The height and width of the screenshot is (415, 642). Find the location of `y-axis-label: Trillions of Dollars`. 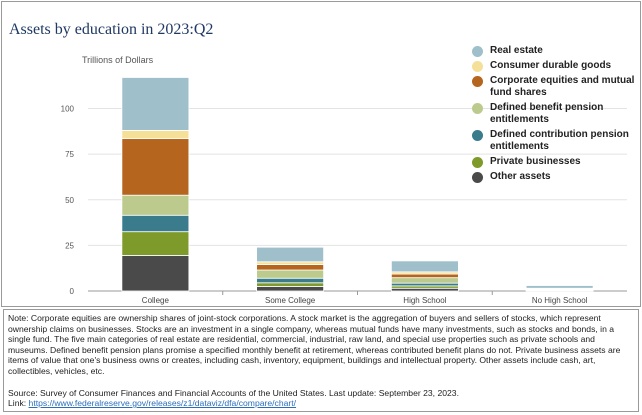

y-axis-label: Trillions of Dollars is located at coordinates (118, 60).